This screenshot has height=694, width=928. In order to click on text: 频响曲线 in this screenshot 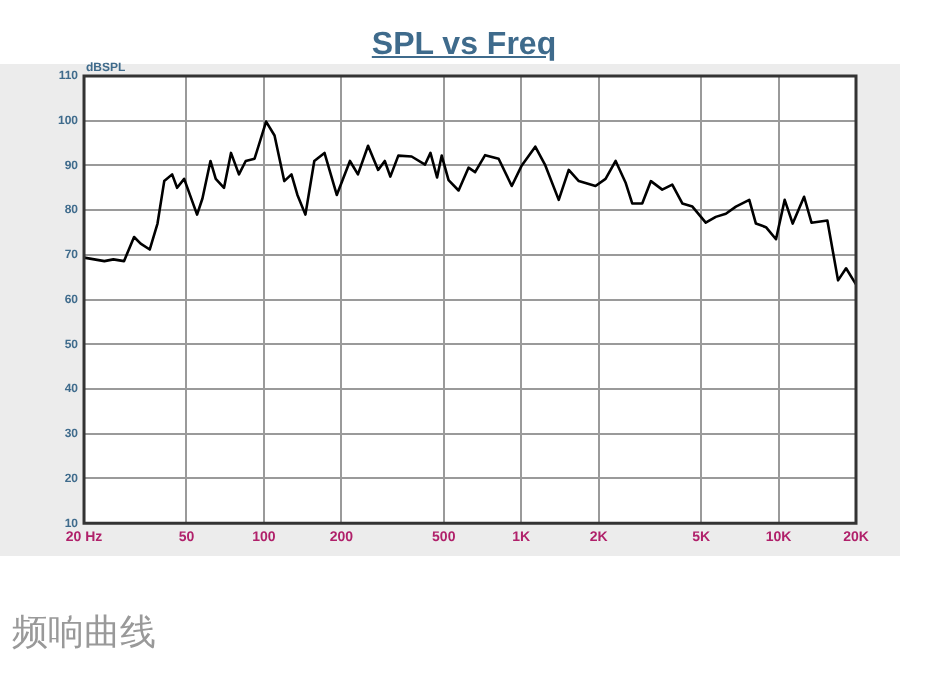, I will do `click(84, 633)`.